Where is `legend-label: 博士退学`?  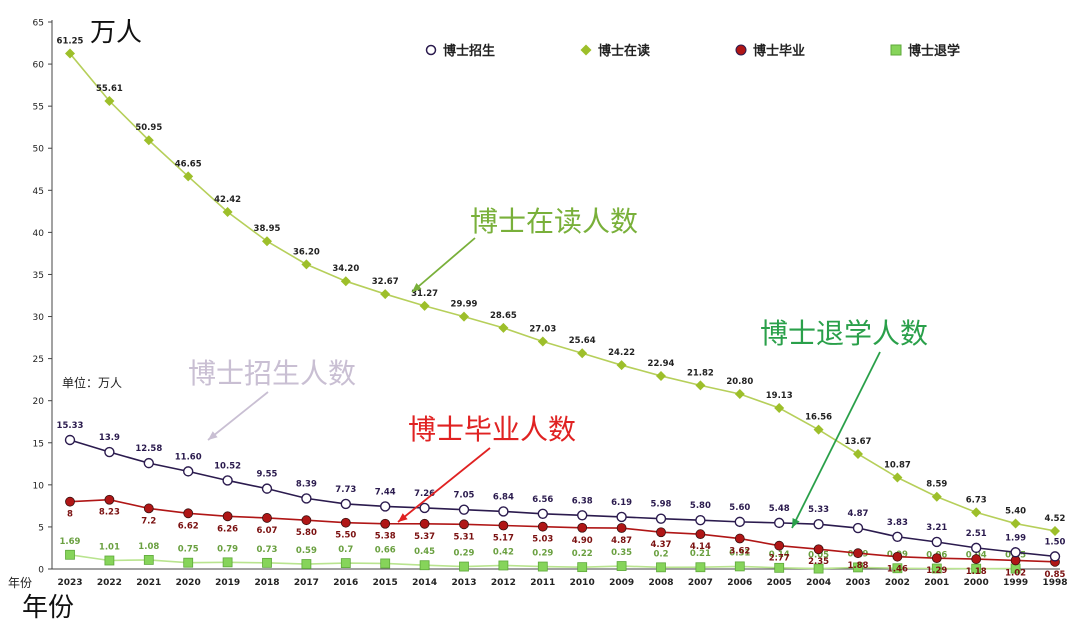
legend-label: 博士退学 is located at coordinates (934, 51).